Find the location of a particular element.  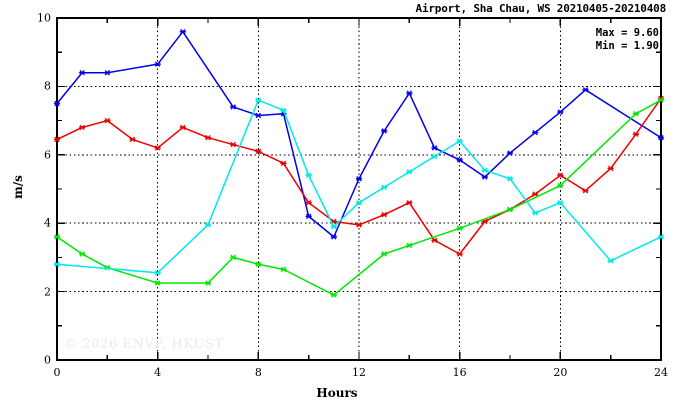

x-tick-label: 0 is located at coordinates (57, 372).